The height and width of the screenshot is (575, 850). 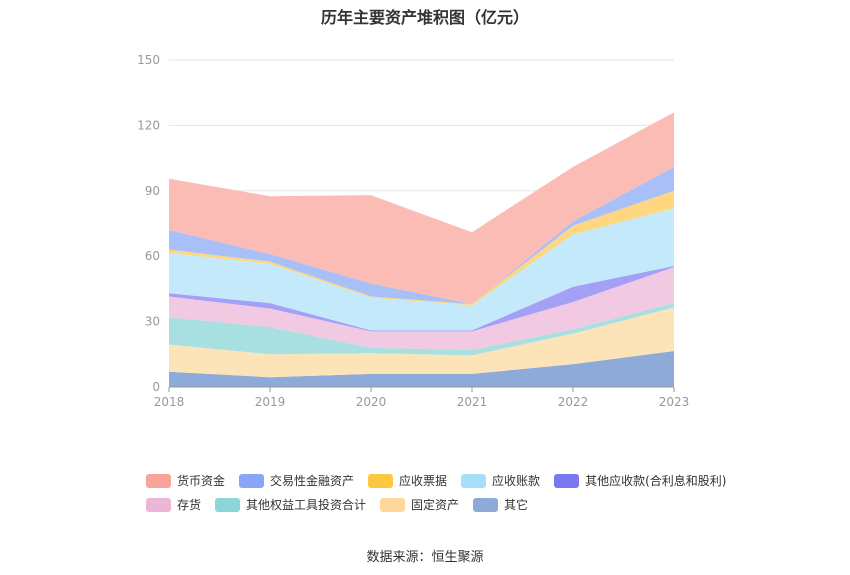 I want to click on legend-label: 货币资金, so click(x=201, y=481).